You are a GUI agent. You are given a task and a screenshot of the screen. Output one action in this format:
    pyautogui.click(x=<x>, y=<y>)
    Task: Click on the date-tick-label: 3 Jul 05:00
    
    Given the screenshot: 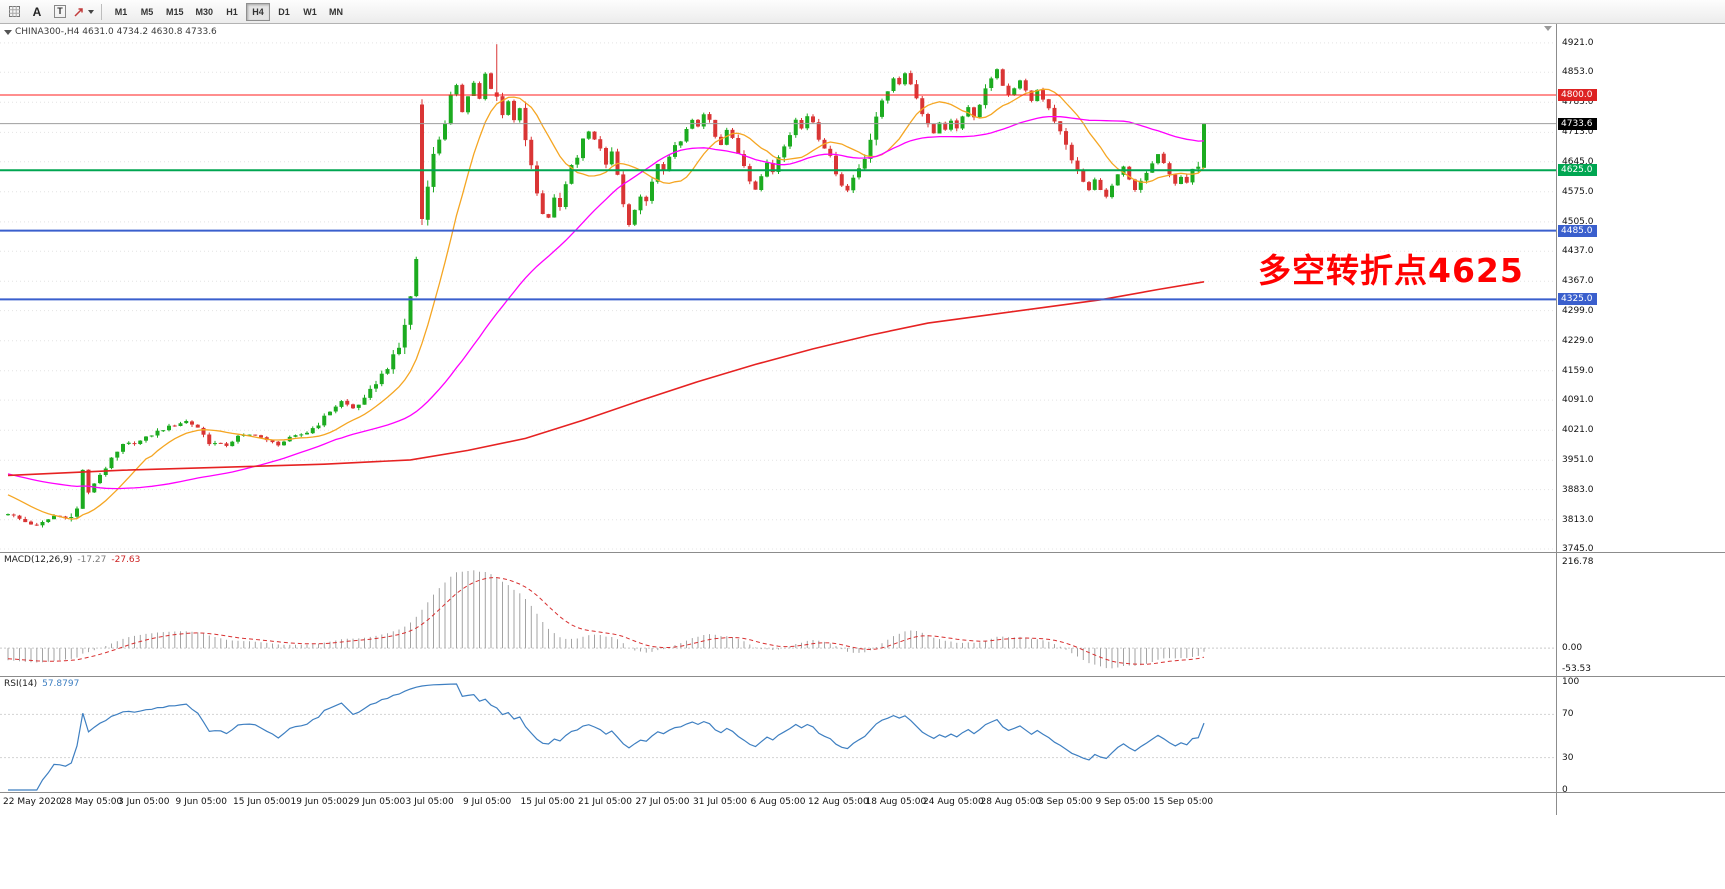 What is the action you would take?
    pyautogui.click(x=429, y=802)
    